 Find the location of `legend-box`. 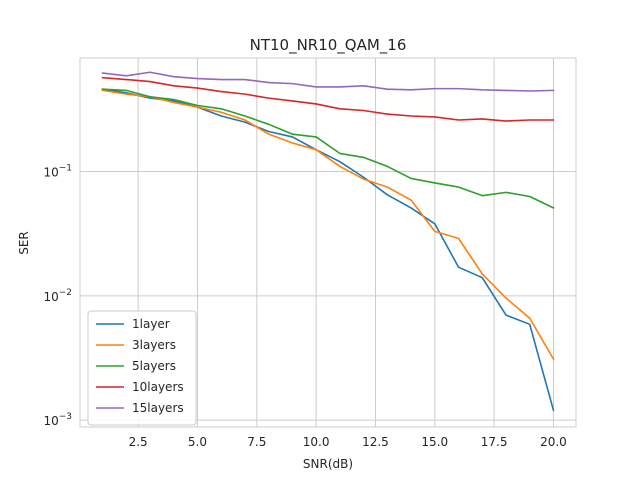

legend-box is located at coordinates (142, 368).